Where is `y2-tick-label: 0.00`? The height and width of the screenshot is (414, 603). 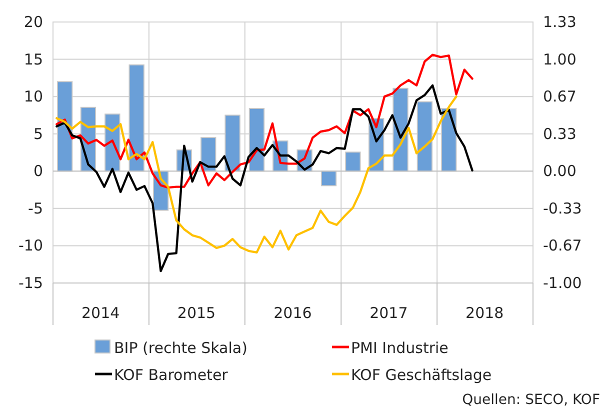 y2-tick-label: 0.00 is located at coordinates (559, 171).